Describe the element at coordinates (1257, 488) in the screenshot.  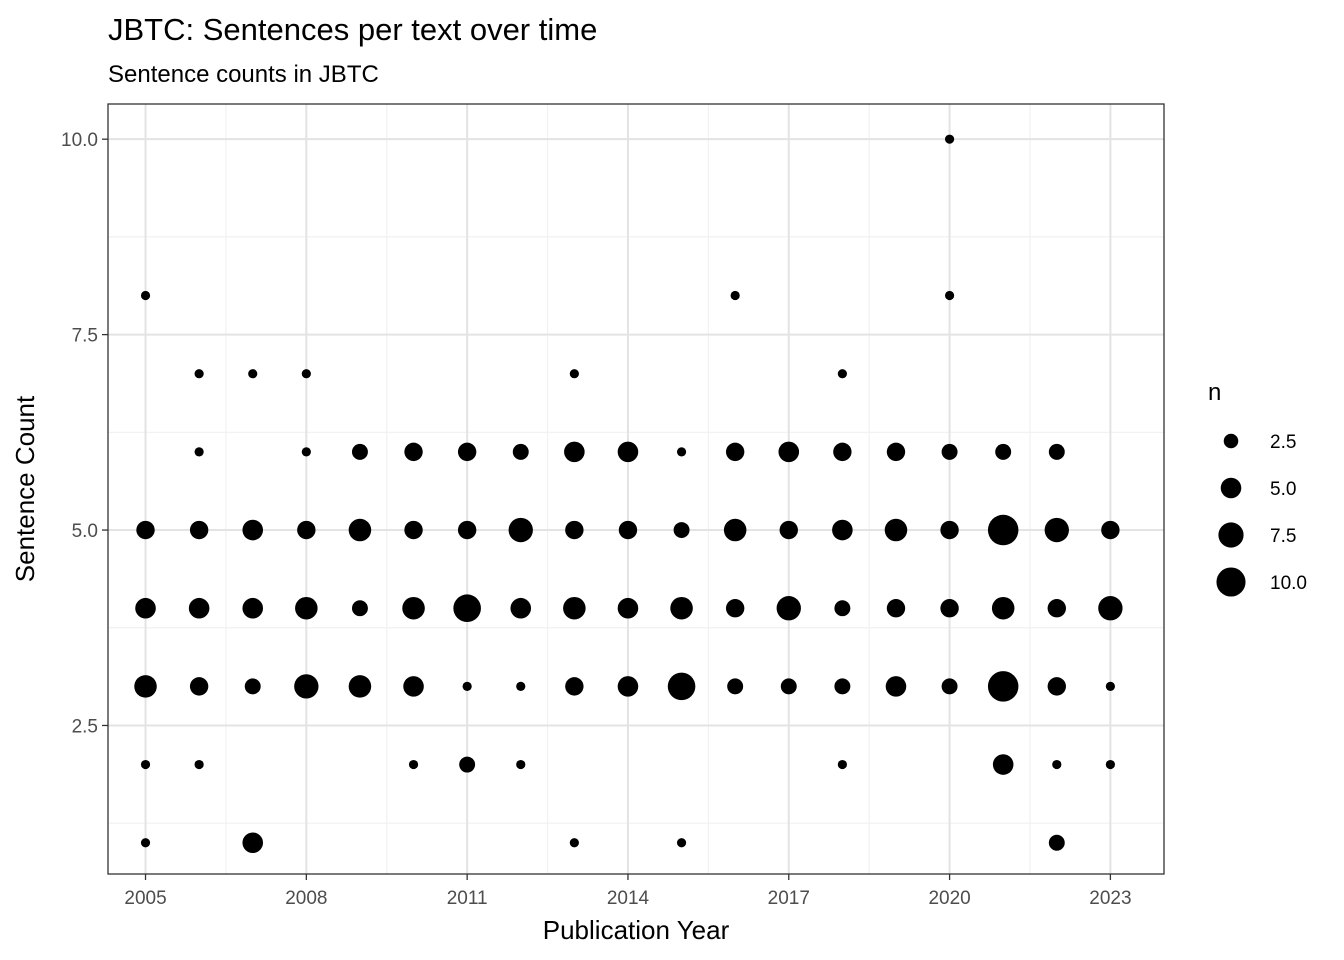
I see `size-legend: n 2.5 5.0 7.5 10.0` at that location.